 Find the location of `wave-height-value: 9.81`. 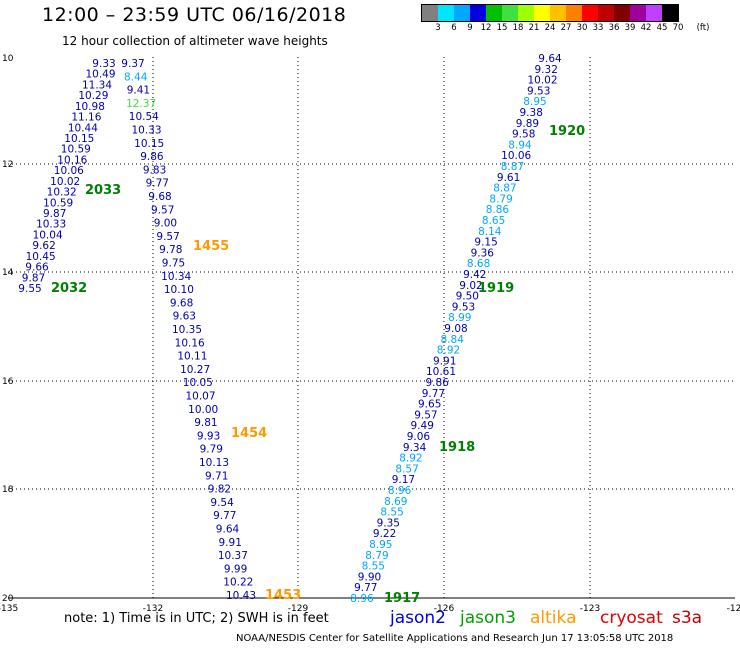

wave-height-value: 9.81 is located at coordinates (205, 423).